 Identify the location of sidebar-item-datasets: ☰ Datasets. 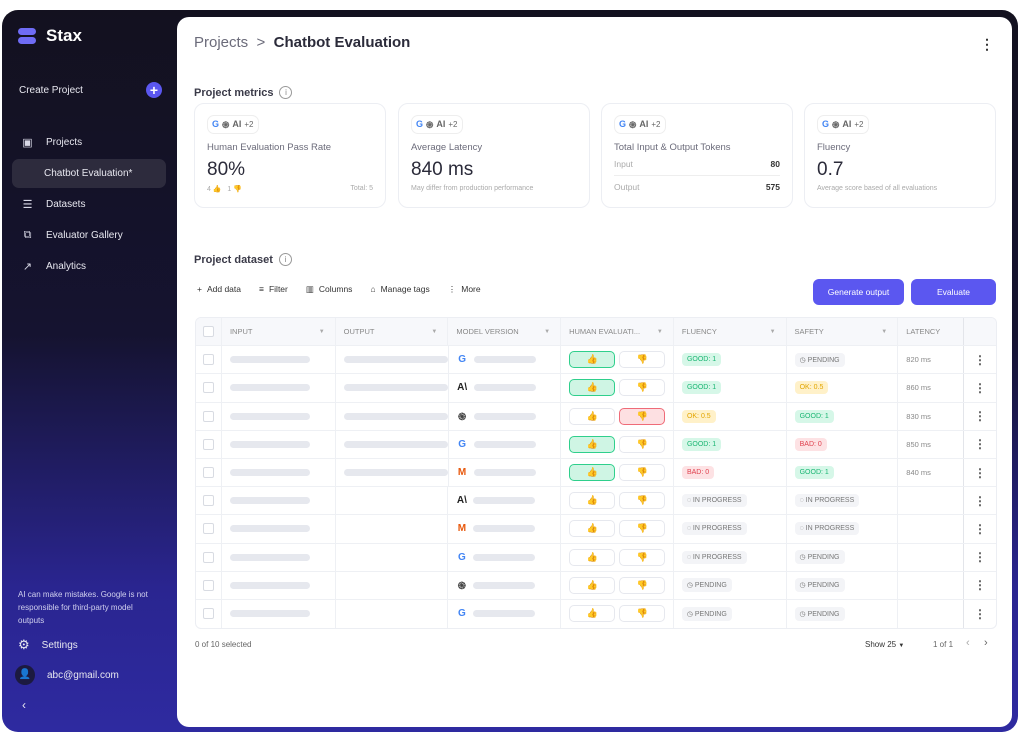
(89, 204).